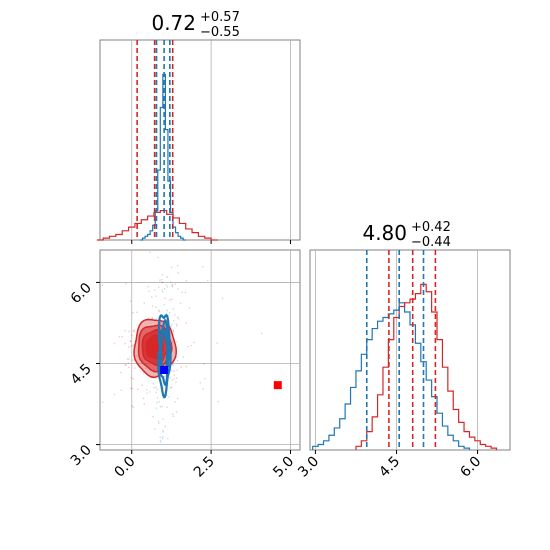 The height and width of the screenshot is (550, 550). What do you see at coordinates (389, 467) in the screenshot?
I see `x-tick-label: 4.5` at bounding box center [389, 467].